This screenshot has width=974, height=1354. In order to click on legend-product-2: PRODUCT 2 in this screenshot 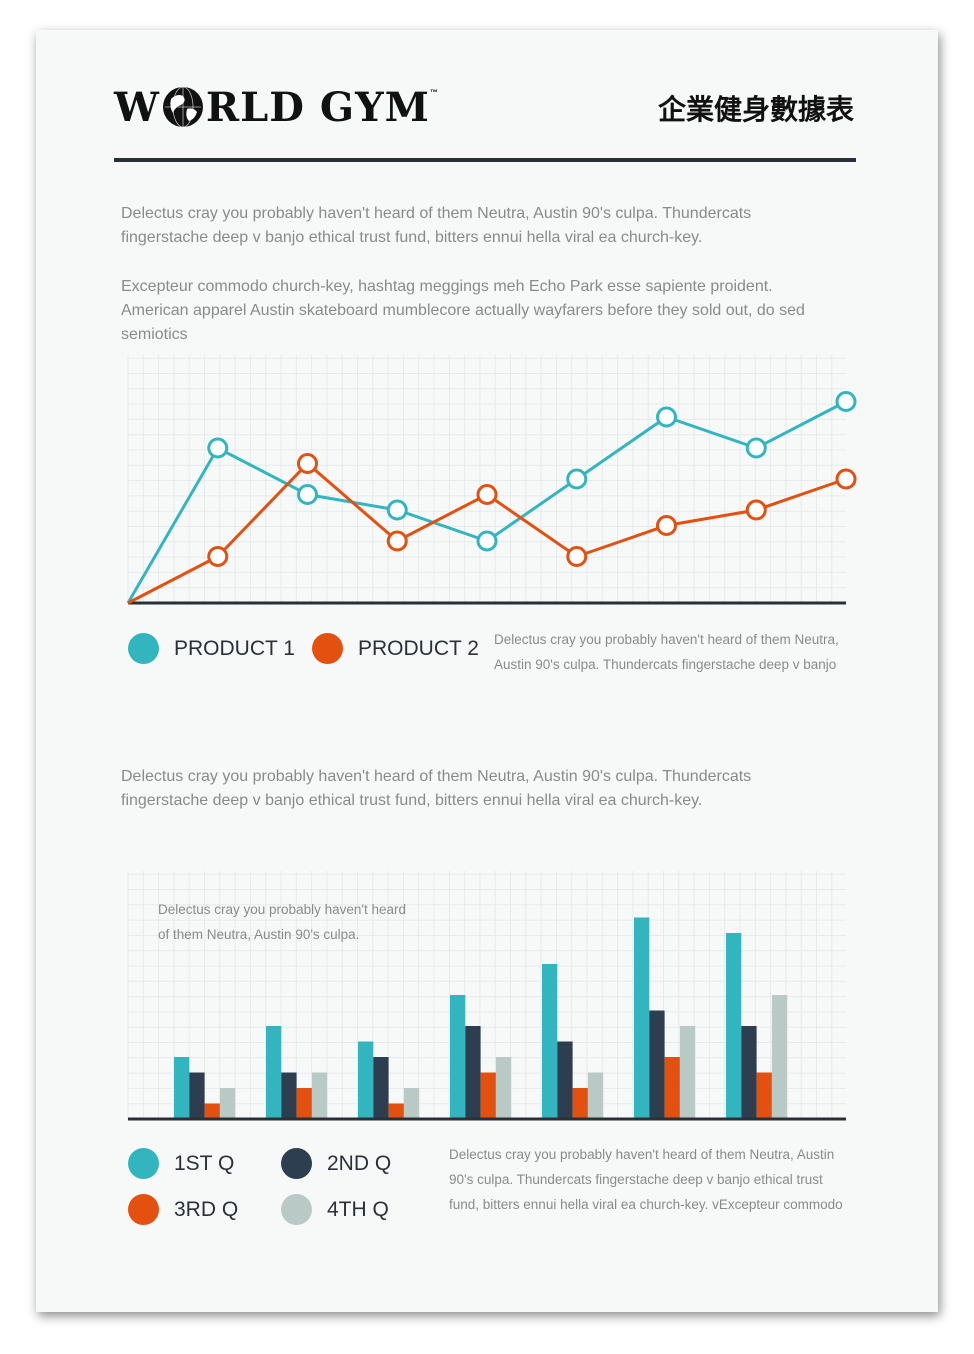, I will do `click(395, 648)`.